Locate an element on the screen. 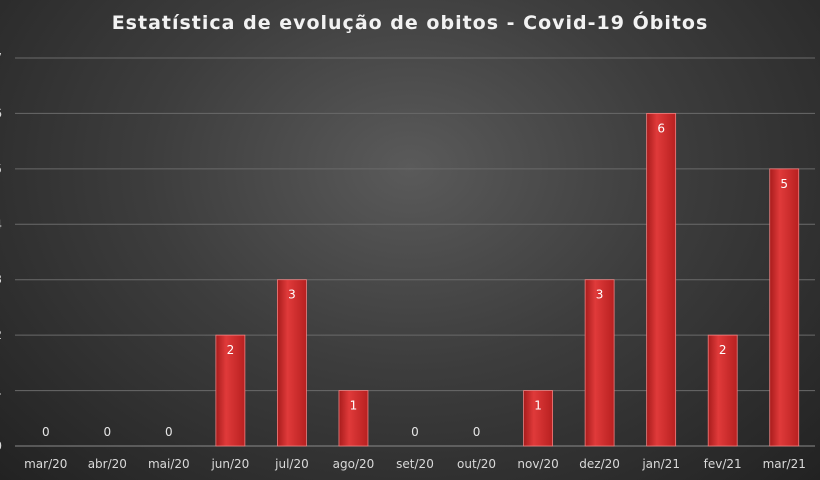  x-tick-label: dez/20 is located at coordinates (599, 464).